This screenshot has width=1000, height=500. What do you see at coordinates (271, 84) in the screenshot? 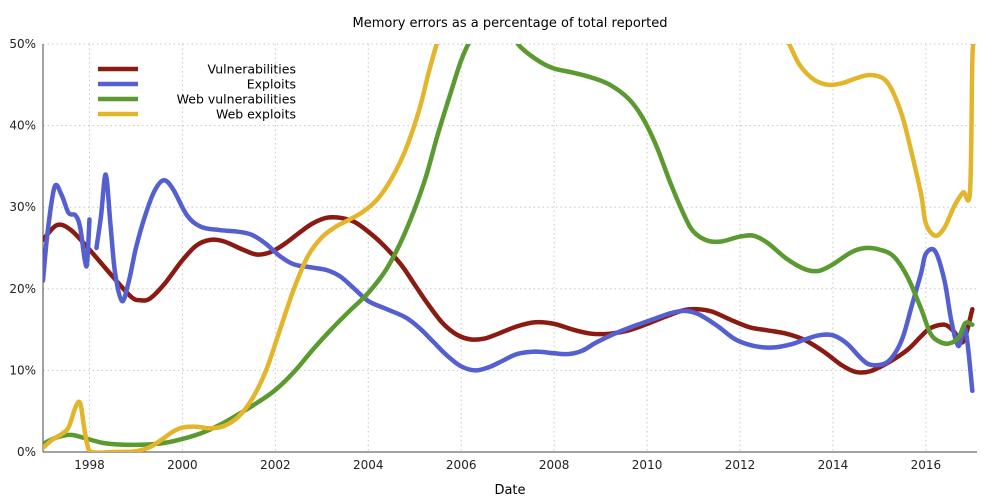
I see `legend-label-exploits: Exploits` at bounding box center [271, 84].